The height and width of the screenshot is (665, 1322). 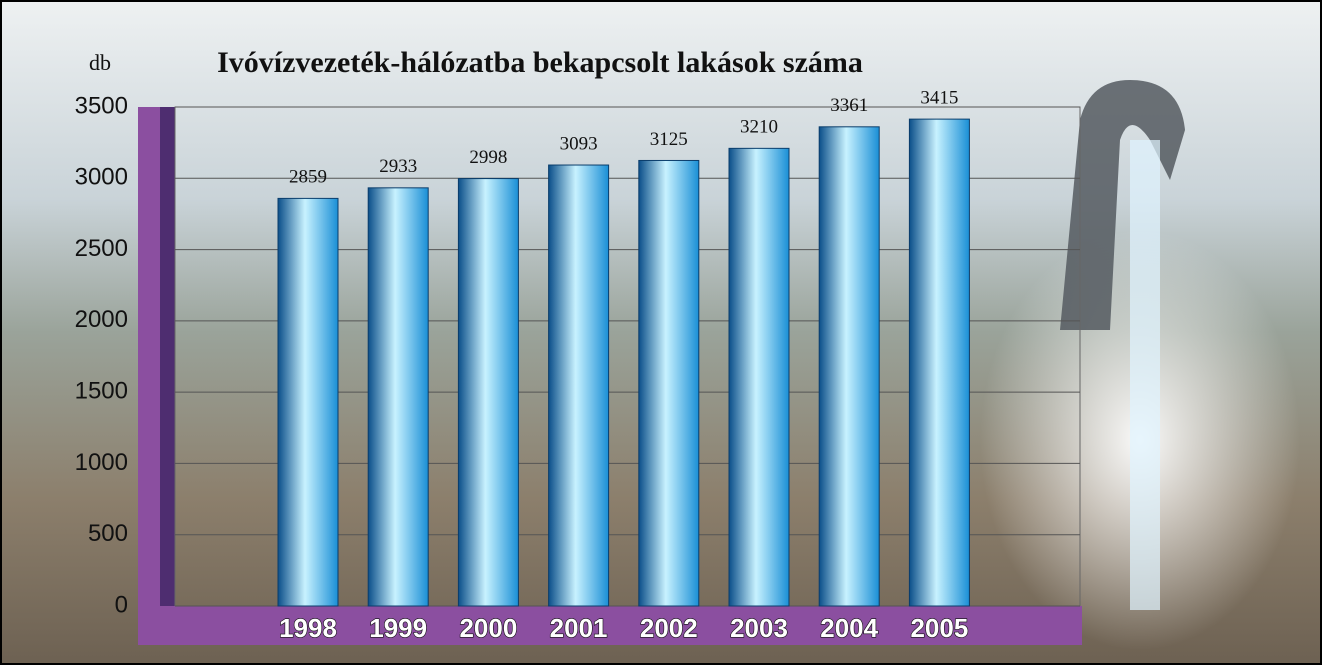 I want to click on y-tick-label: 0, so click(x=121, y=604).